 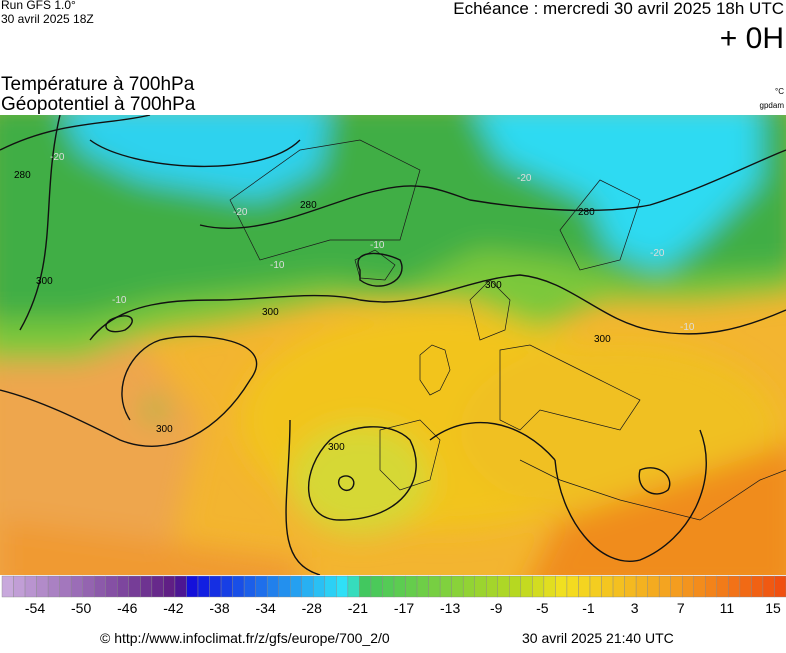 What do you see at coordinates (47, 19) in the screenshot?
I see `run-date: 30 avril 2025 18Z` at bounding box center [47, 19].